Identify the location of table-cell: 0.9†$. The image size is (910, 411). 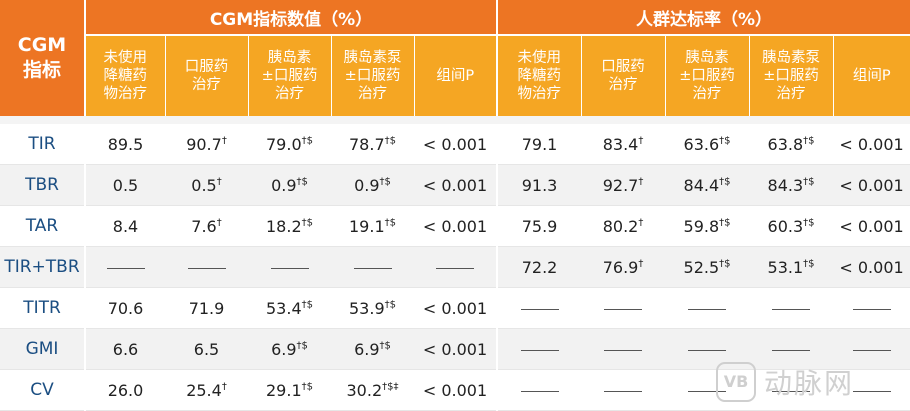
(289, 185).